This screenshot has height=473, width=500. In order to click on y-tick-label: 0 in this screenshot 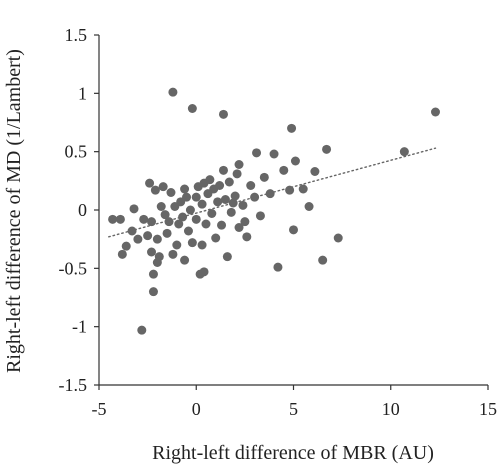, I will do `click(82, 210)`.